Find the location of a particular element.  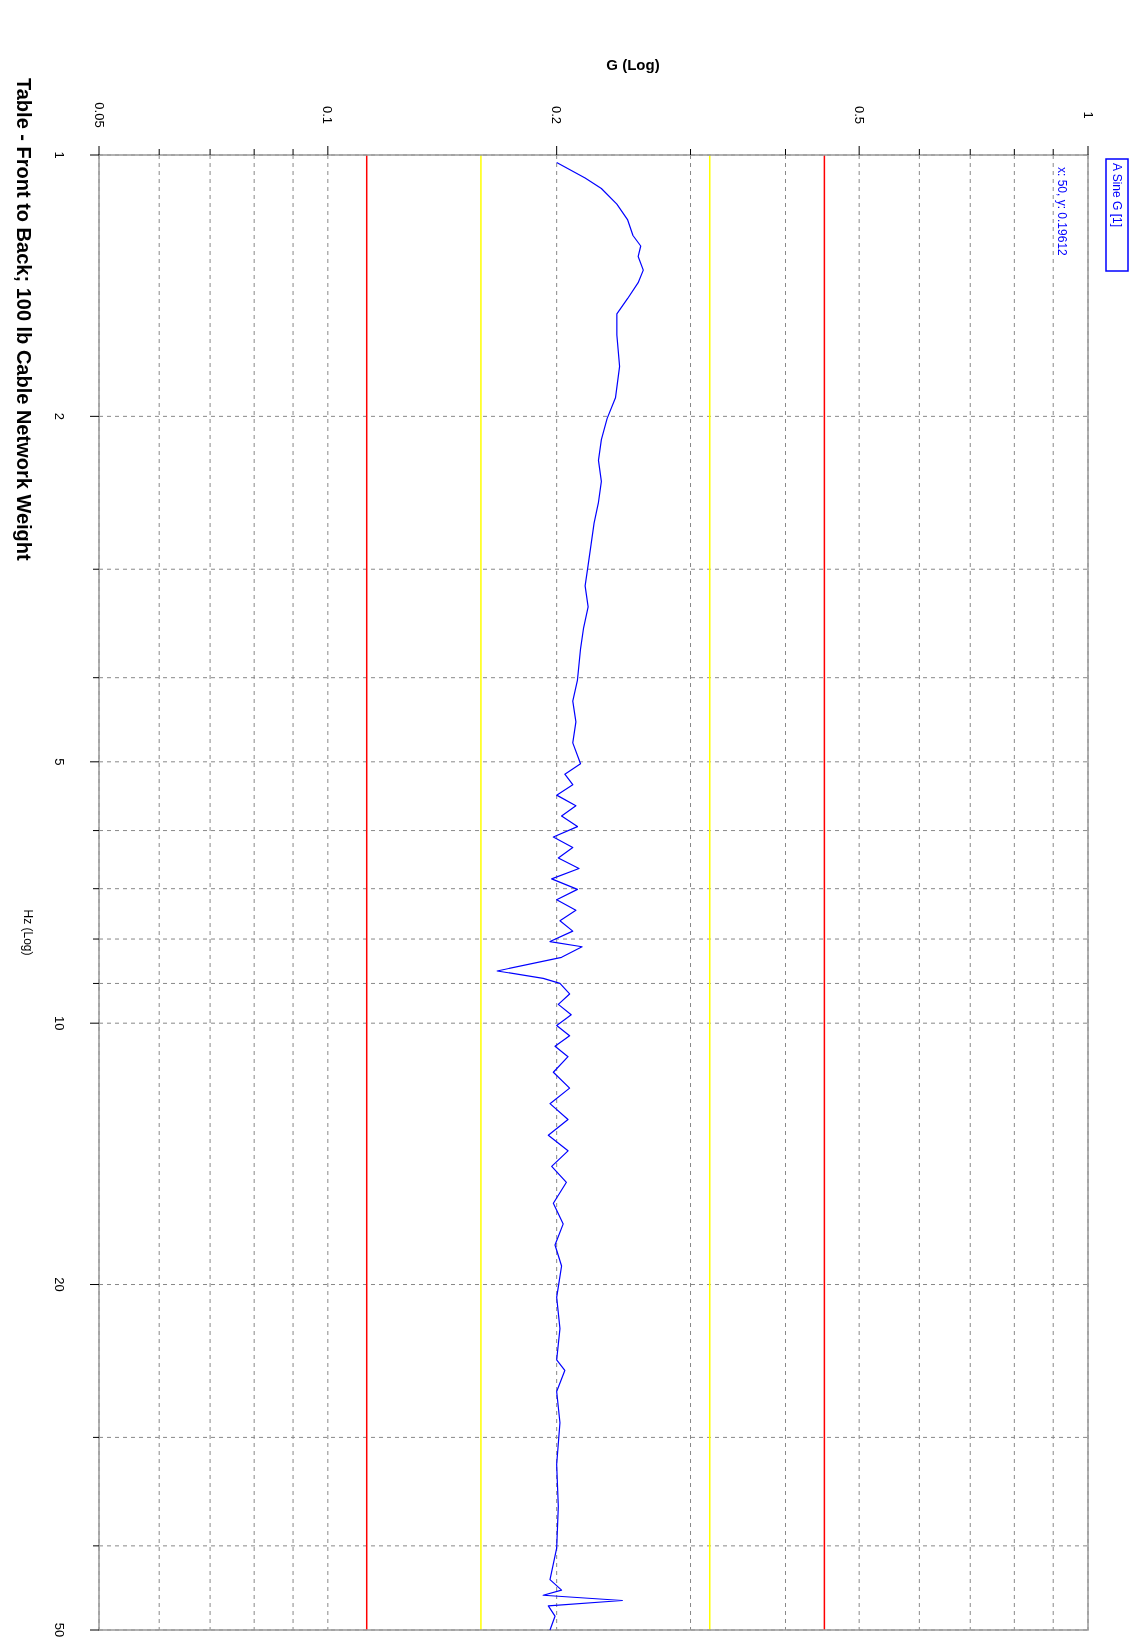

x-tick-label: 0.05 is located at coordinates (99, 115).